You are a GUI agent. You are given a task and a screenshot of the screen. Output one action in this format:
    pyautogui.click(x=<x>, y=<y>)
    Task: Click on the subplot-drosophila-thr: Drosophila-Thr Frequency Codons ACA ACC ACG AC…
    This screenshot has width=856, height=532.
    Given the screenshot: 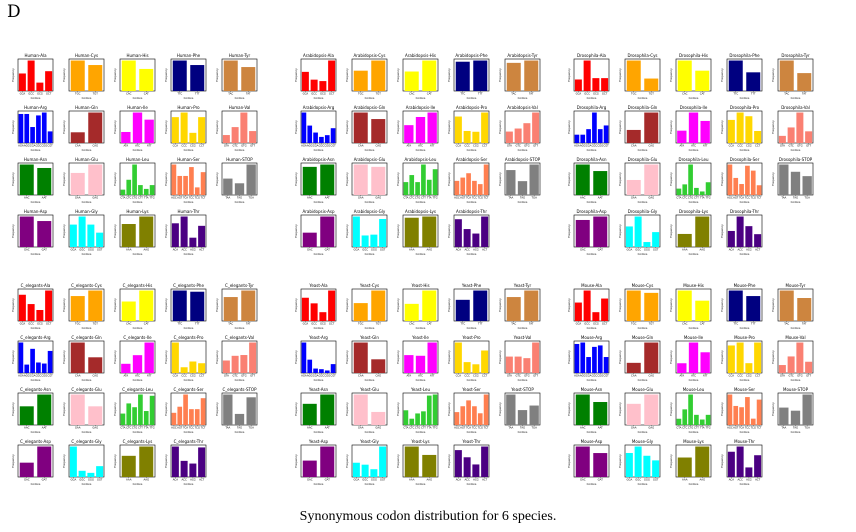 What is the action you would take?
    pyautogui.click(x=741, y=232)
    